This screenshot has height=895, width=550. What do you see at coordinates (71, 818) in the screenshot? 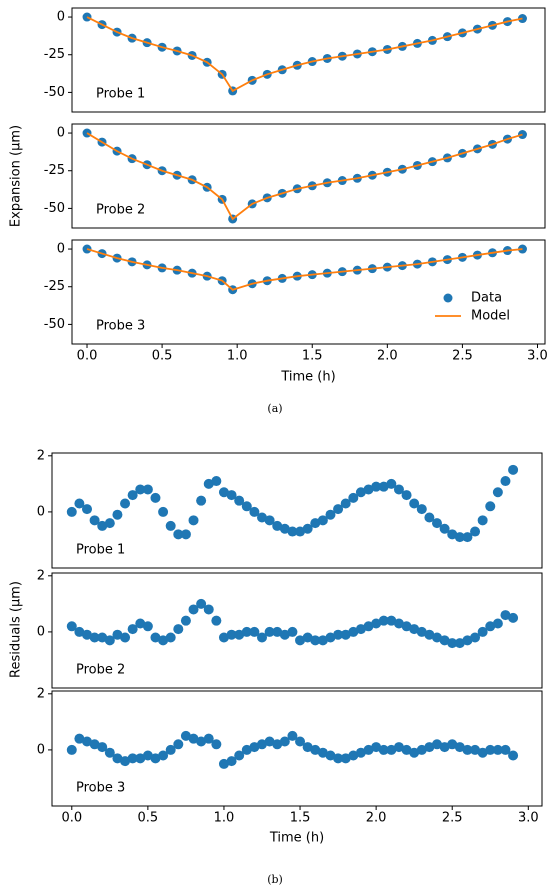
I see `x-tick-label: 0.0` at bounding box center [71, 818].